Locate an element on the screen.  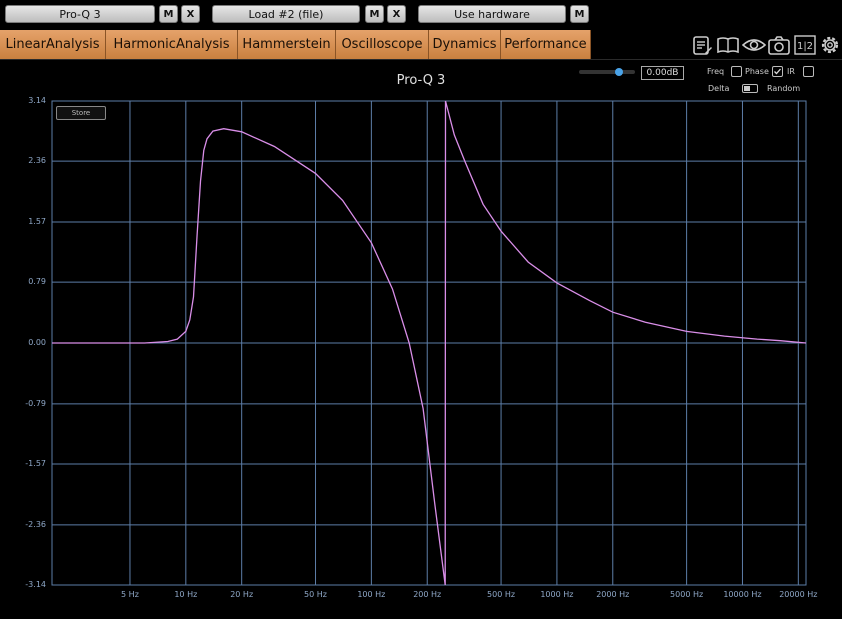
notes-icon is located at coordinates (702, 45).